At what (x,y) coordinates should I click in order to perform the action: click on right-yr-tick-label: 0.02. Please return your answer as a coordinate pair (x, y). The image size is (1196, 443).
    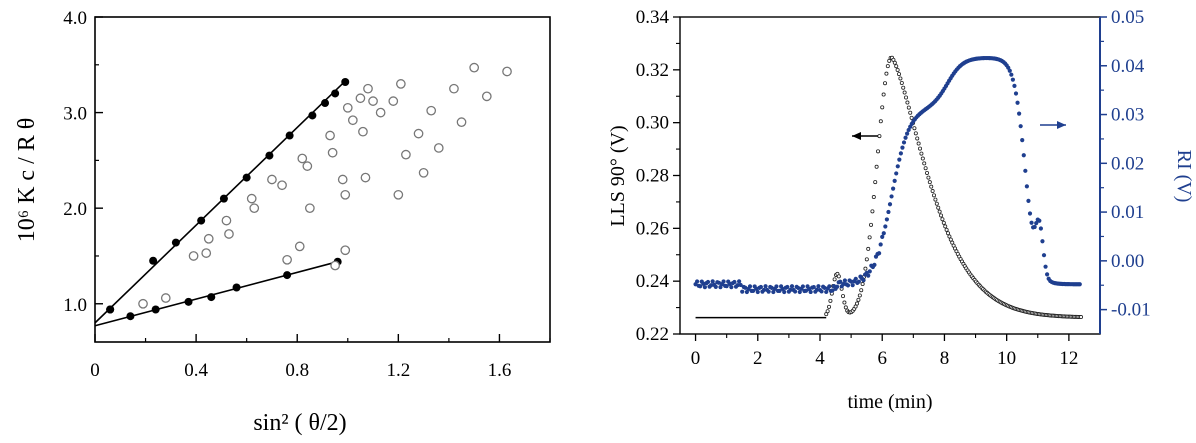
    Looking at the image, I should click on (1127, 163).